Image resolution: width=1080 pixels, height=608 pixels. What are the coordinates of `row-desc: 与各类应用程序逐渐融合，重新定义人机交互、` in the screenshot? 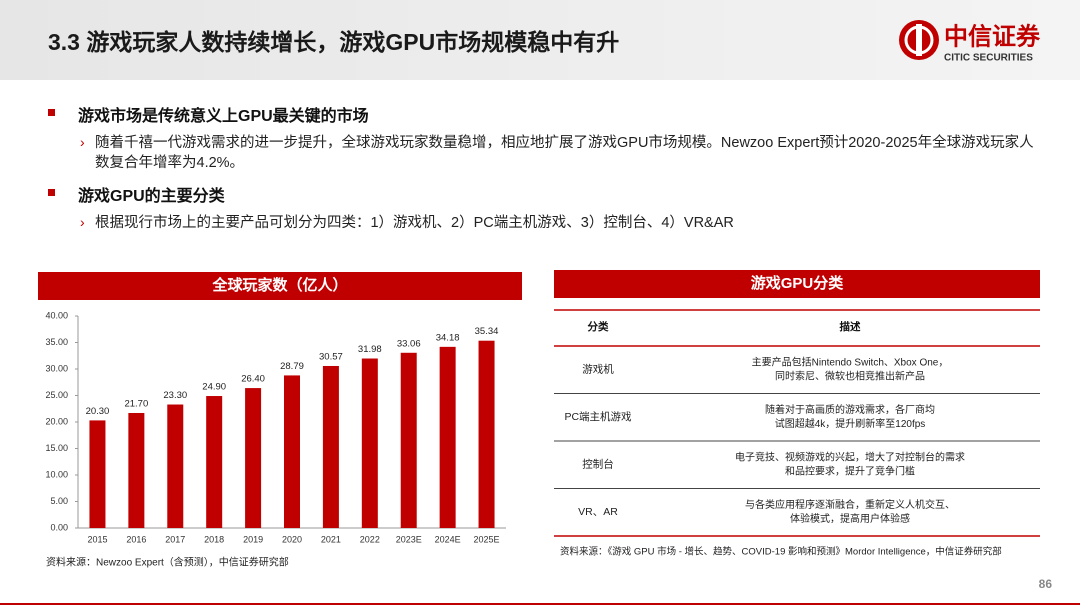 It's located at (850, 504).